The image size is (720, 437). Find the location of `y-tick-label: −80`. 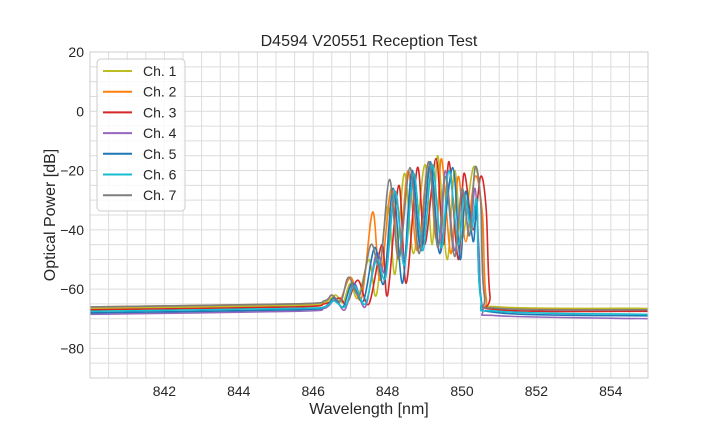

y-tick-label: −80 is located at coordinates (72, 348).